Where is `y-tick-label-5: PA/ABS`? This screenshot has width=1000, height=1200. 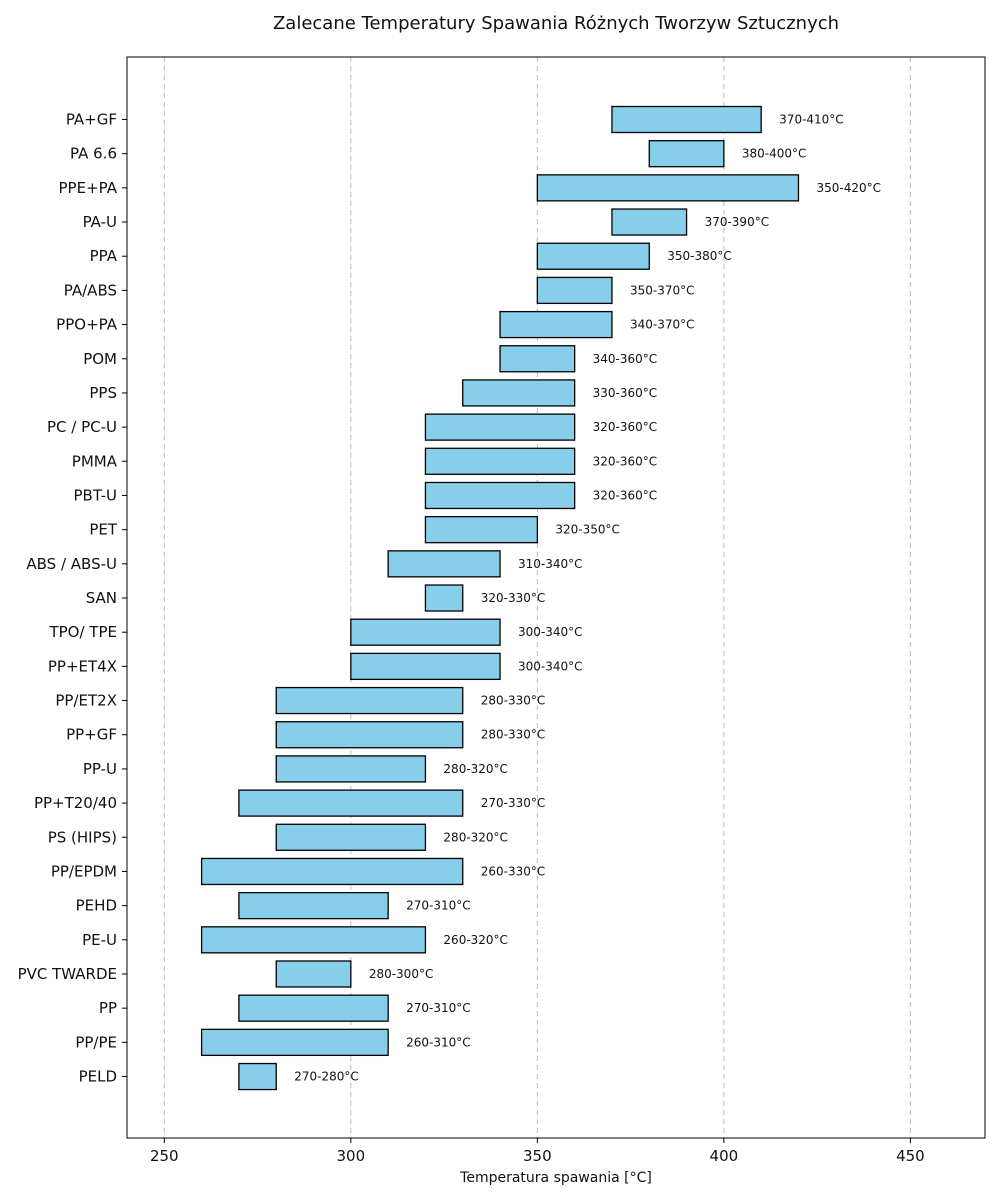 y-tick-label-5: PA/ABS is located at coordinates (90, 290).